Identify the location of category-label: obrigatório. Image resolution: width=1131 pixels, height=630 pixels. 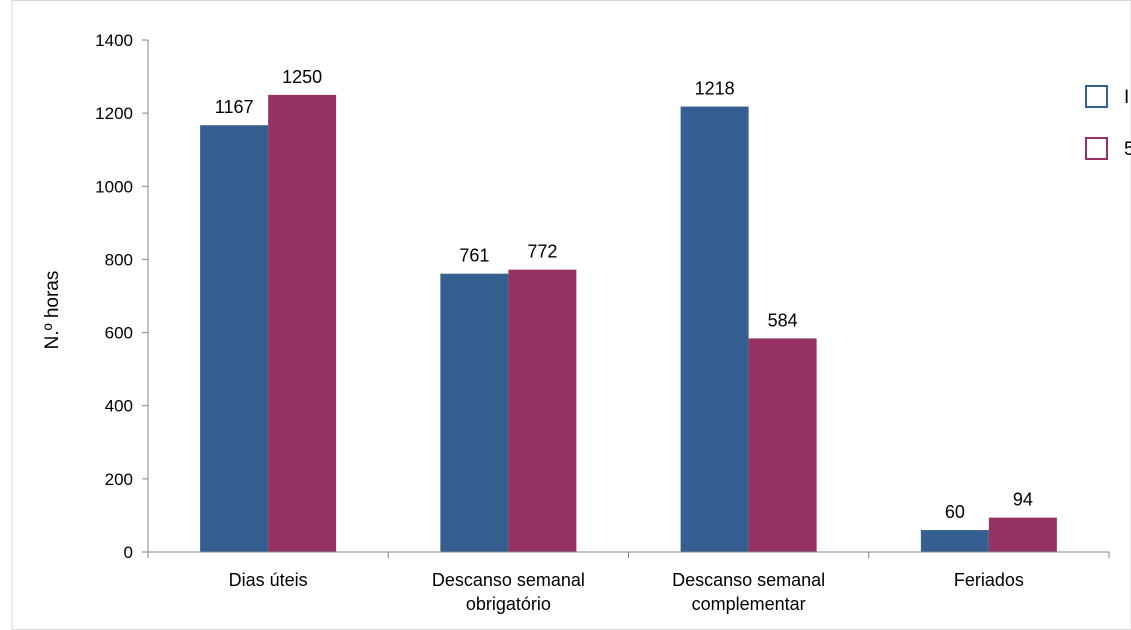
(508, 604).